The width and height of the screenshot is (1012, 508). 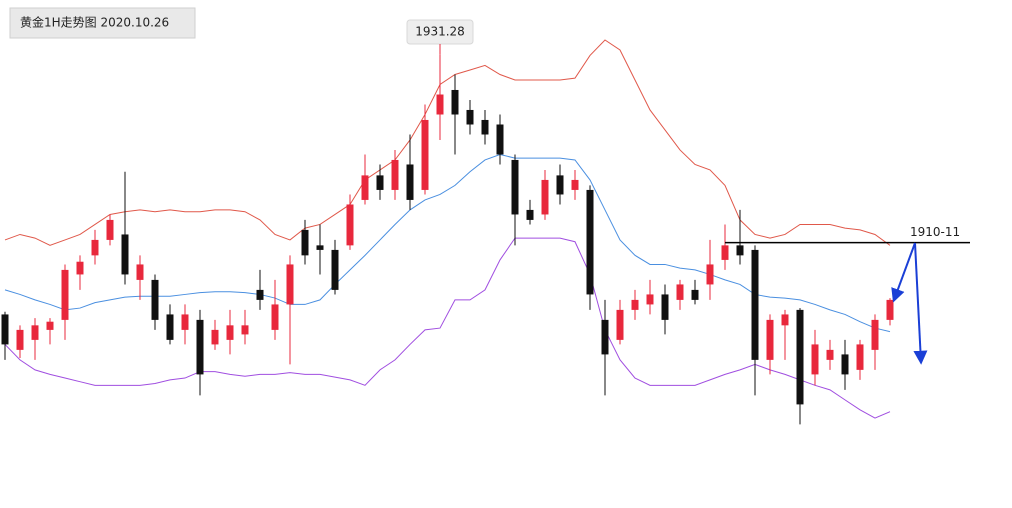 I want to click on peak-label: 1931.28, so click(x=440, y=32).